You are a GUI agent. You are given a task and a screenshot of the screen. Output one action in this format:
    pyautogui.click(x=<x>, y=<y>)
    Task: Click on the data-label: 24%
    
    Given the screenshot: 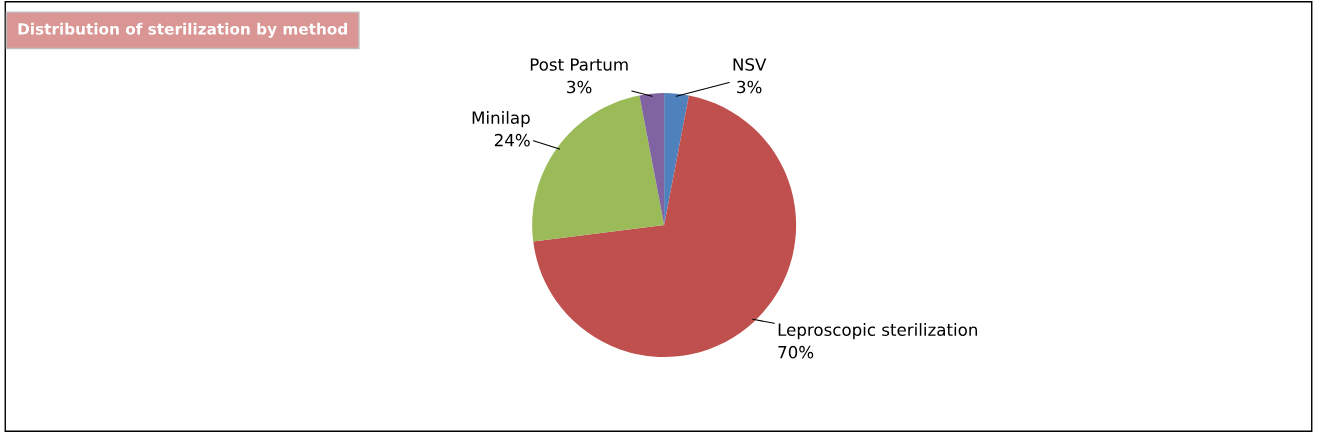 What is the action you would take?
    pyautogui.click(x=512, y=140)
    